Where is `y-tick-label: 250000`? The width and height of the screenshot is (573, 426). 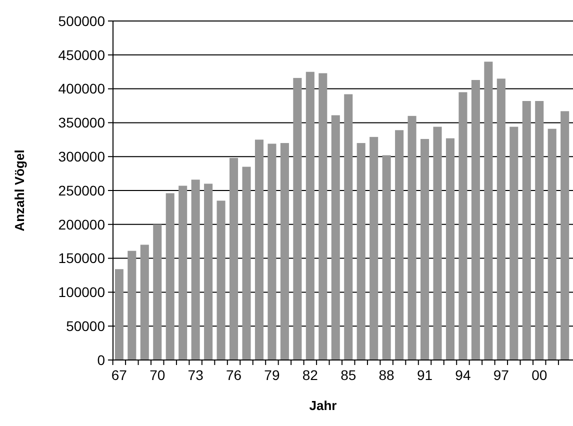 y-tick-label: 250000 is located at coordinates (82, 190).